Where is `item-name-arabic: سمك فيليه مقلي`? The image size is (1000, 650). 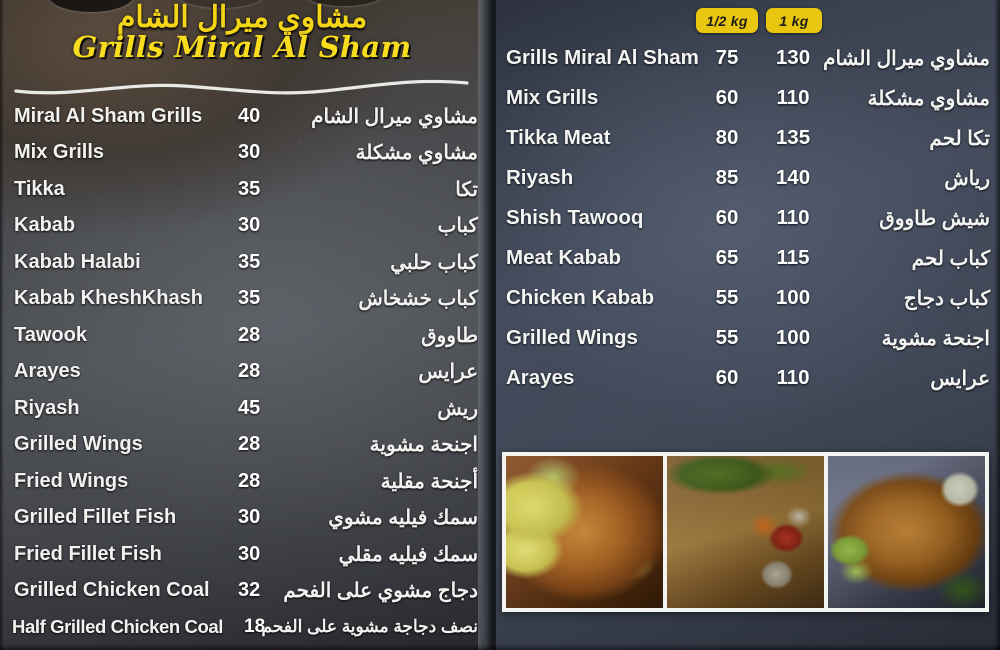
item-name-arabic: سمك فيليه مقلي is located at coordinates (408, 554).